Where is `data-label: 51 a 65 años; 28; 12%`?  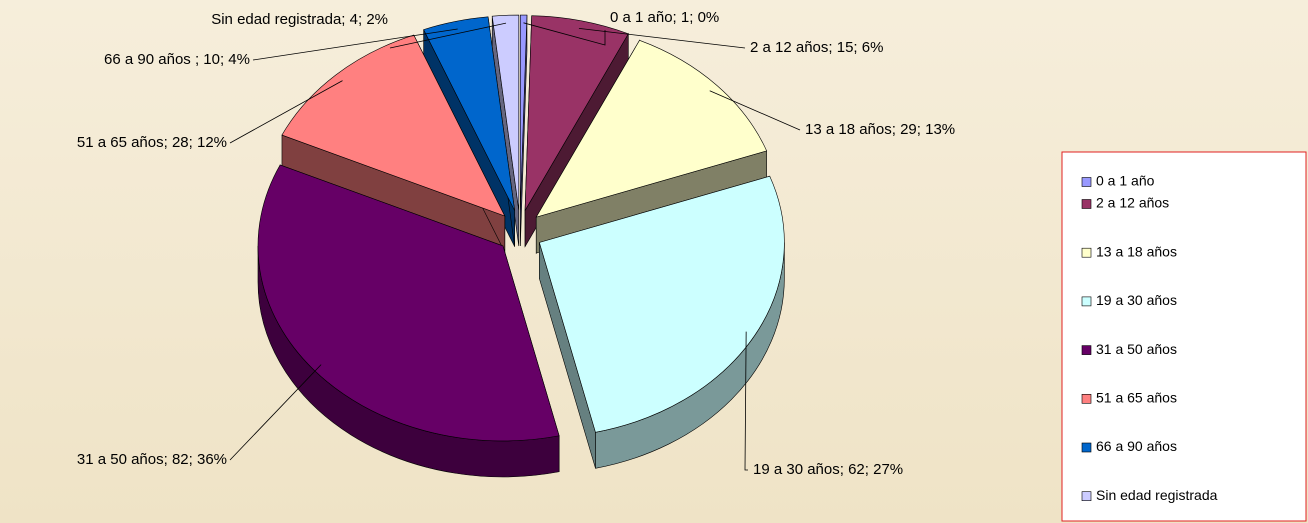
data-label: 51 a 65 años; 28; 12% is located at coordinates (152, 142).